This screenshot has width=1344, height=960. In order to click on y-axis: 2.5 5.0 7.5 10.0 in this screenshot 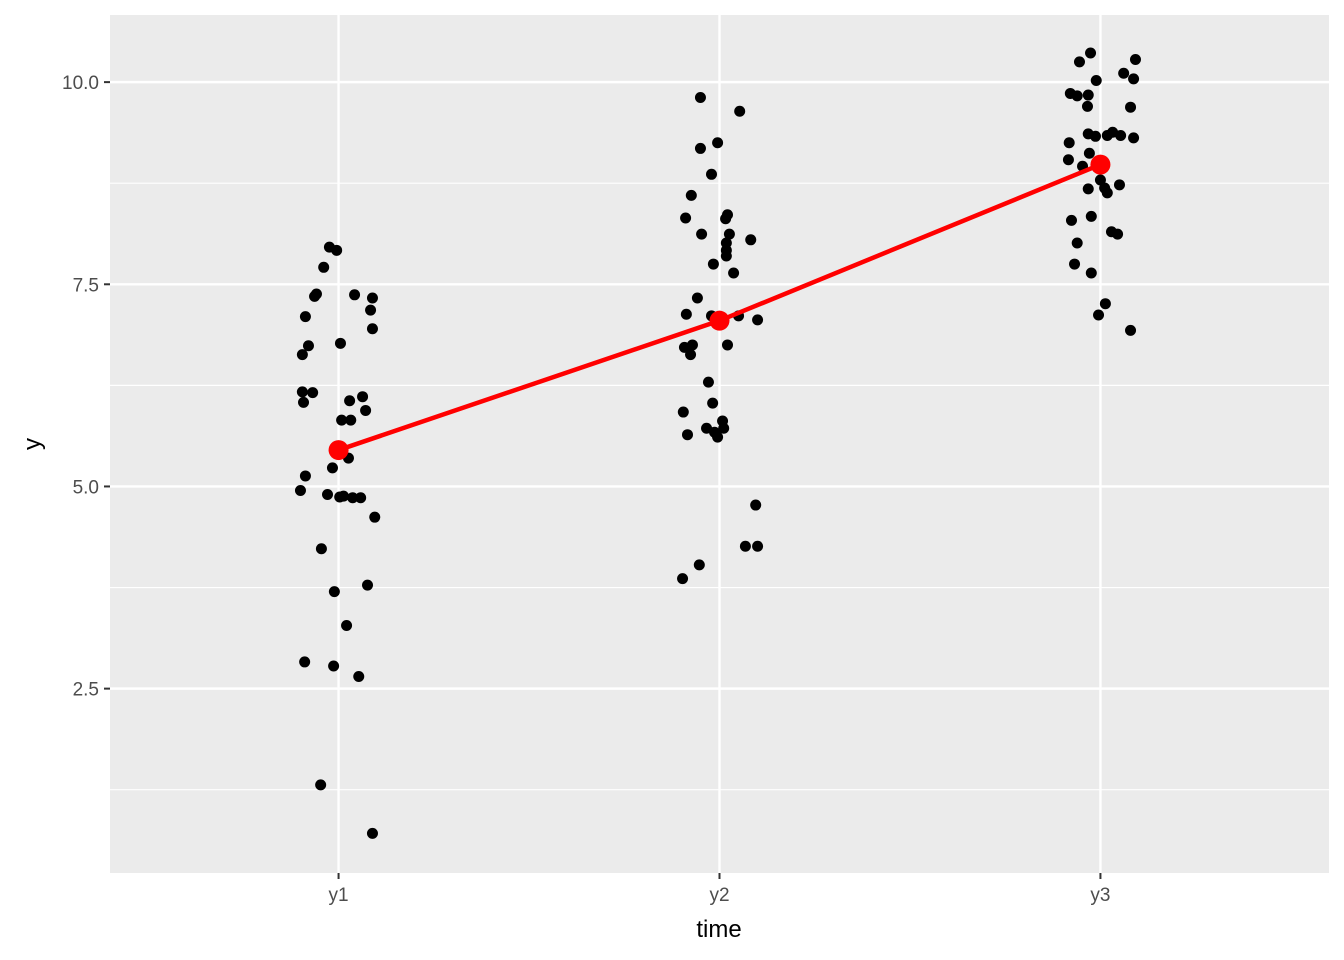, I will do `click(86, 387)`.